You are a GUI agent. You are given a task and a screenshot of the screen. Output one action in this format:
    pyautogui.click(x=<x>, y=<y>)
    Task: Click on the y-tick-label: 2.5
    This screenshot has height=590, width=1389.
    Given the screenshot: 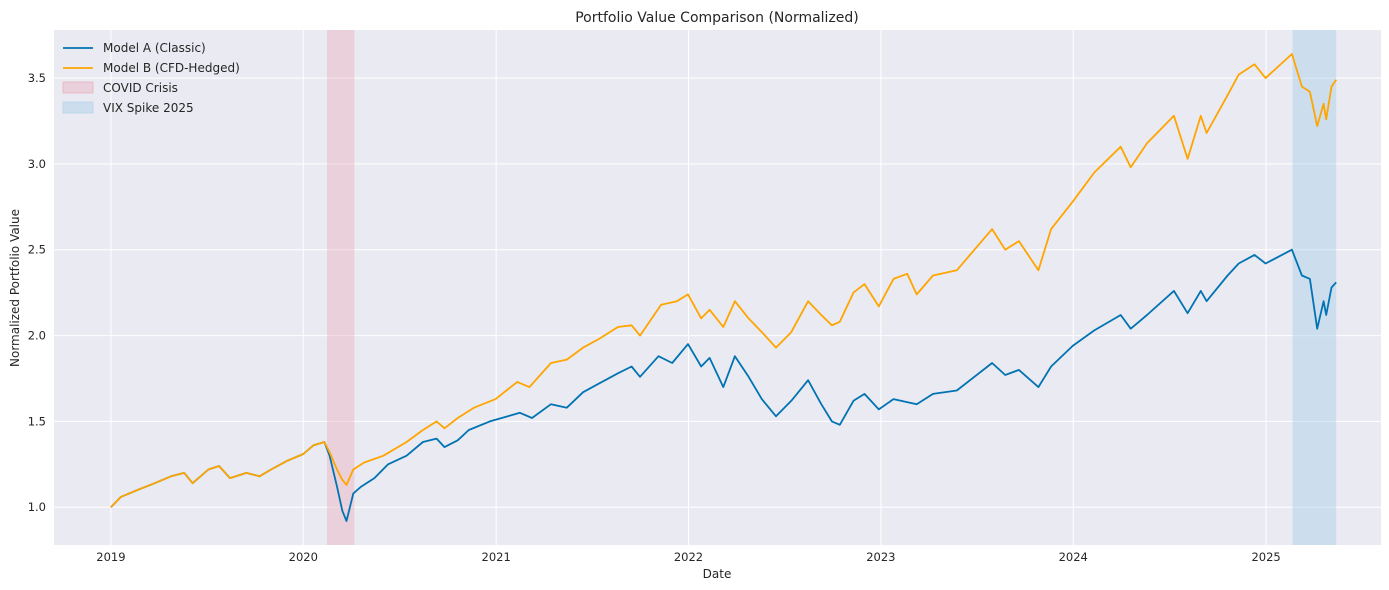 What is the action you would take?
    pyautogui.click(x=37, y=250)
    